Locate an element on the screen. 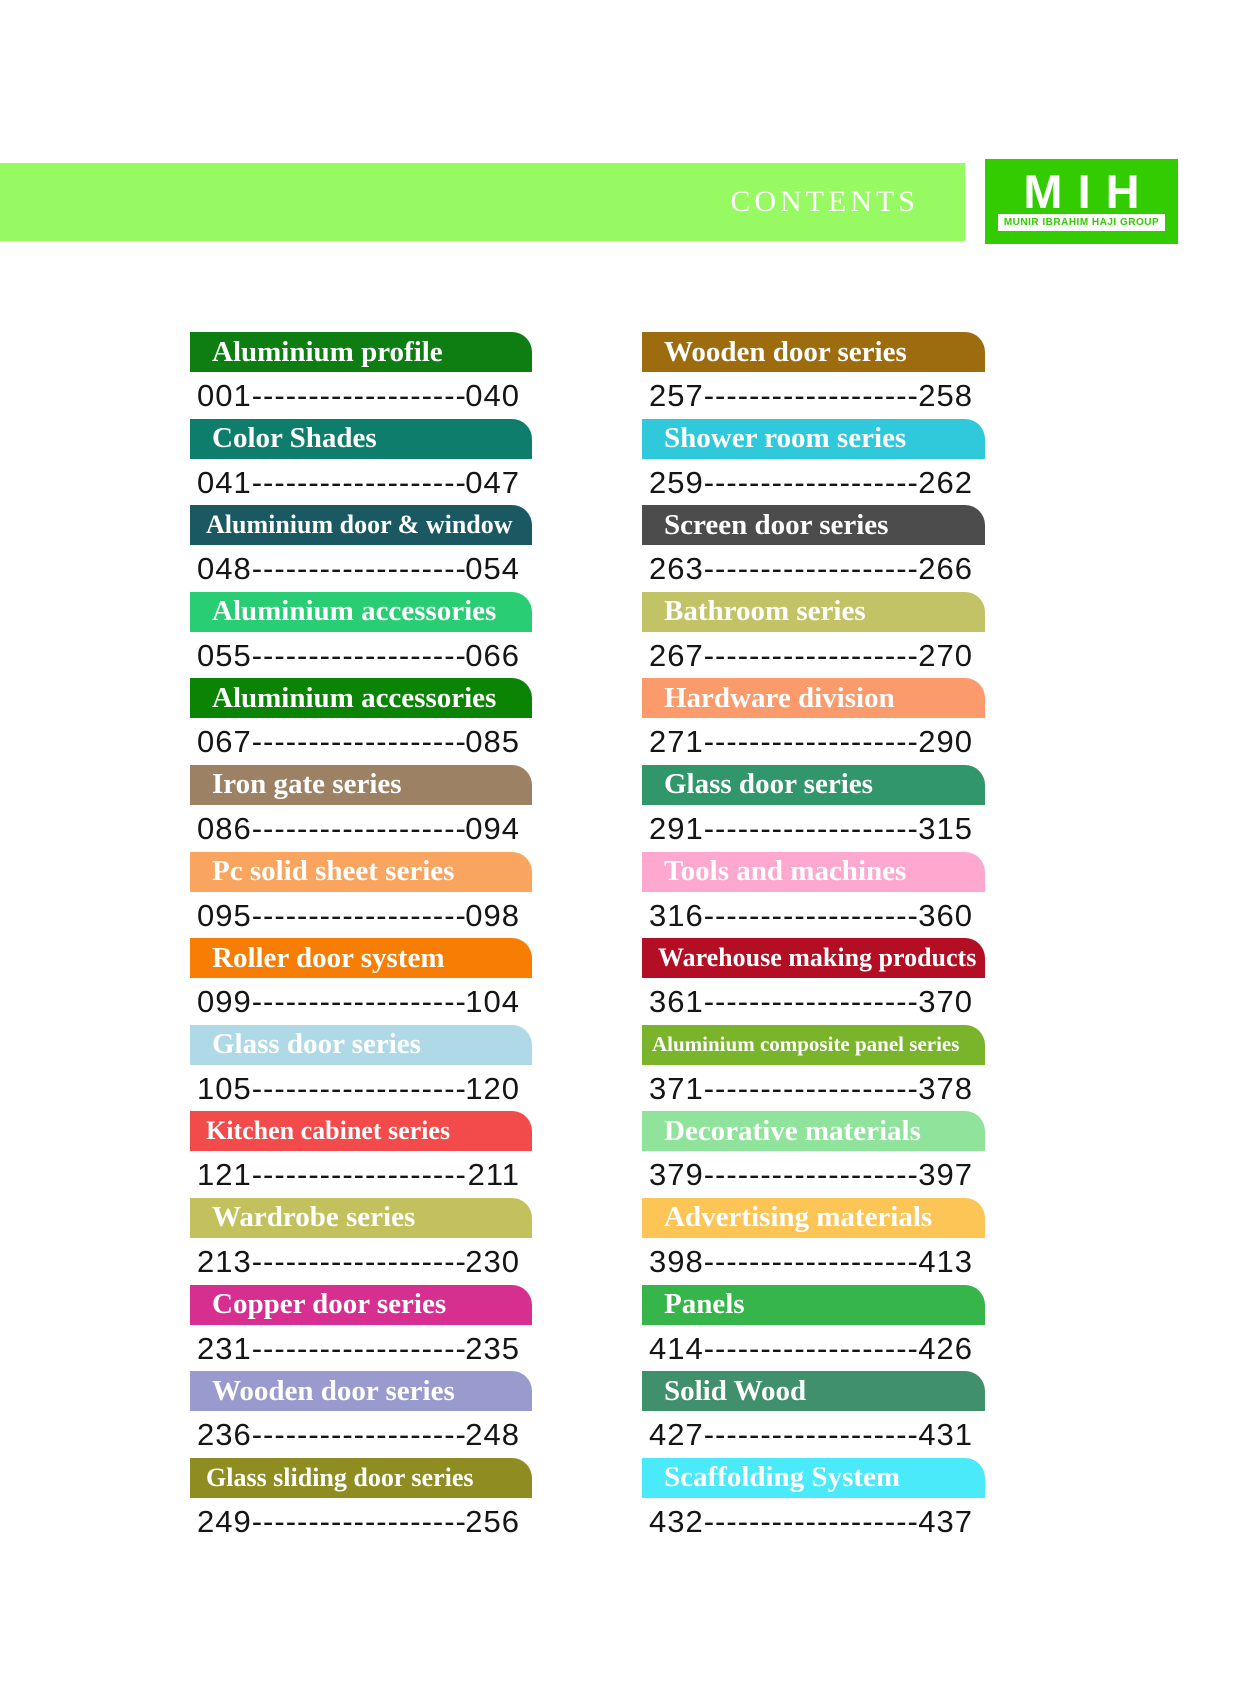 The height and width of the screenshot is (1682, 1246). toc-category-label: Glass sliding door series is located at coordinates (340, 1477).